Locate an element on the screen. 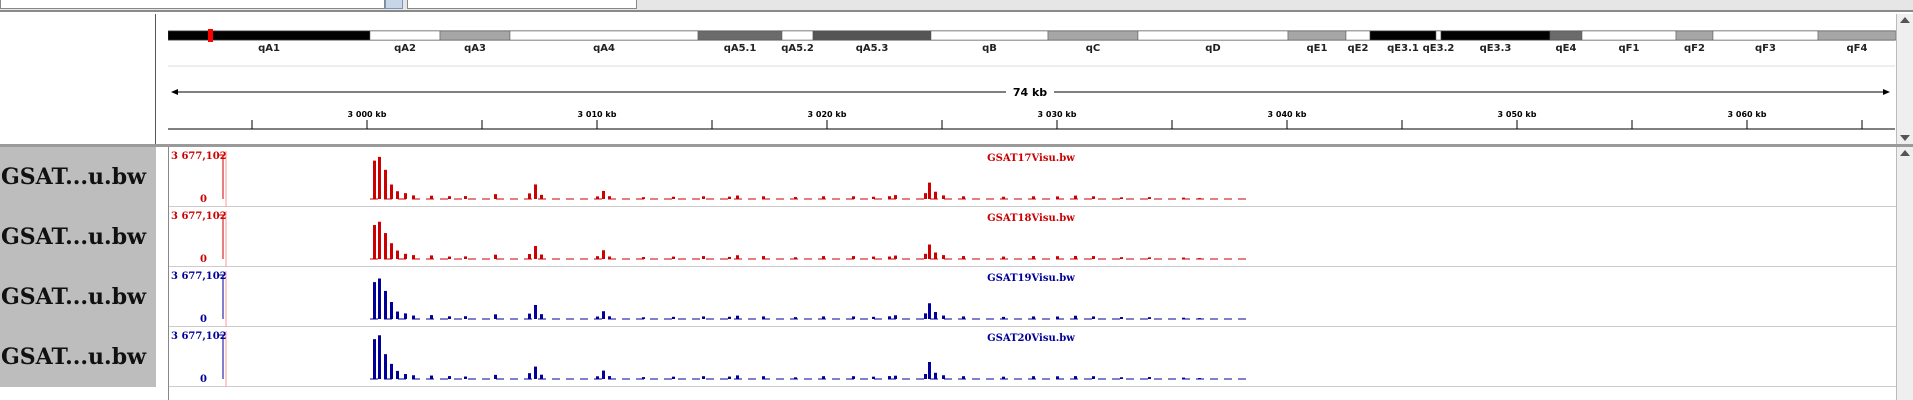 This screenshot has height=400, width=1913. track-title: GSAT18Visu.bw is located at coordinates (1031, 218).